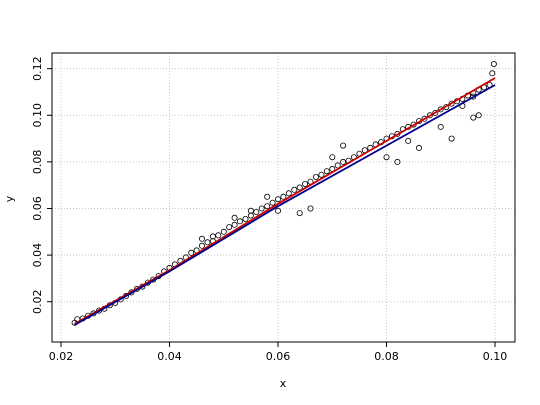 This screenshot has width=540, height=405. Describe the element at coordinates (61, 356) in the screenshot. I see `x-tick-label: 0.02` at that location.